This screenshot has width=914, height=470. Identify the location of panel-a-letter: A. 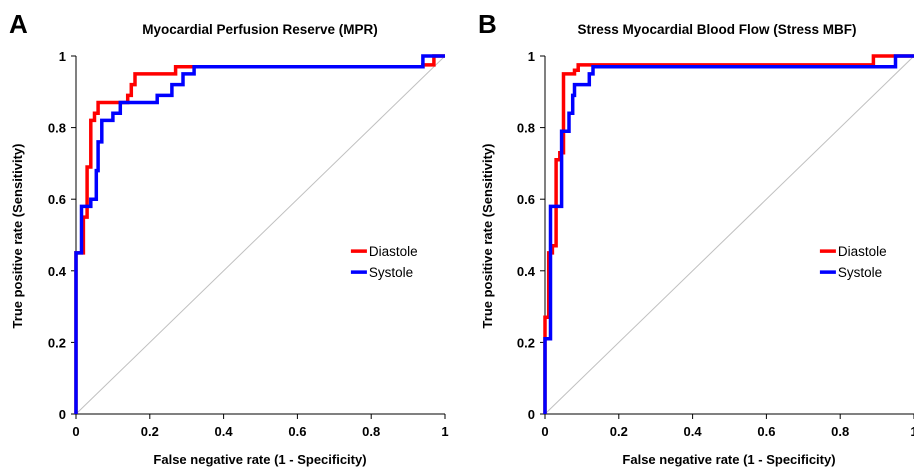
(18, 24).